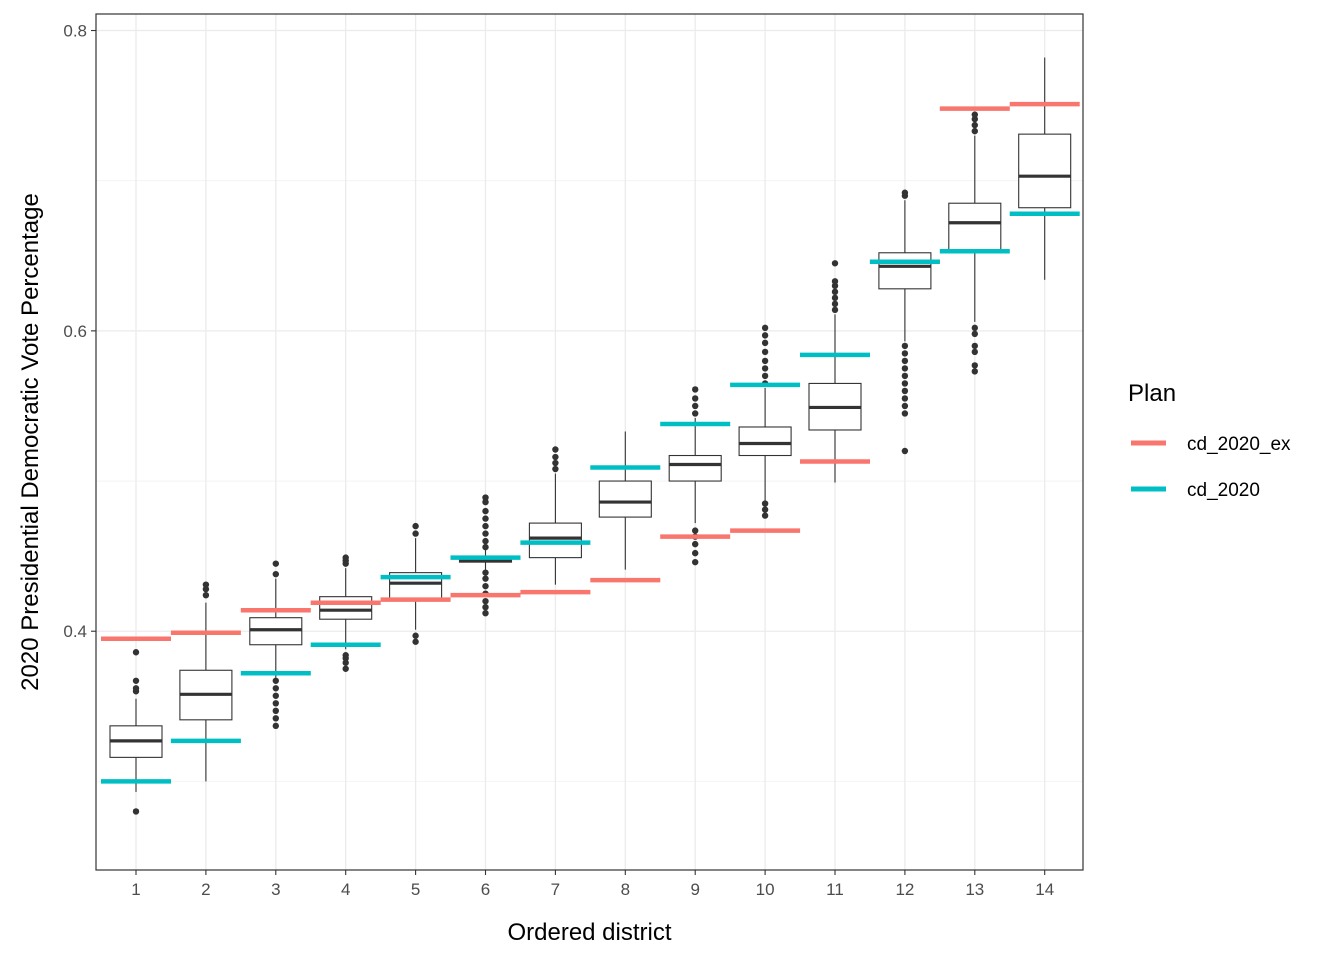 The image size is (1344, 960). I want to click on x-tick-label: 9, so click(694, 889).